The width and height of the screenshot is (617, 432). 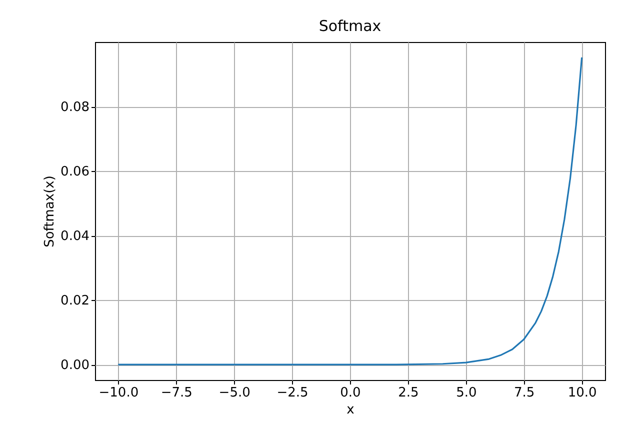 I want to click on x-tick-label: 10.0, so click(x=582, y=393).